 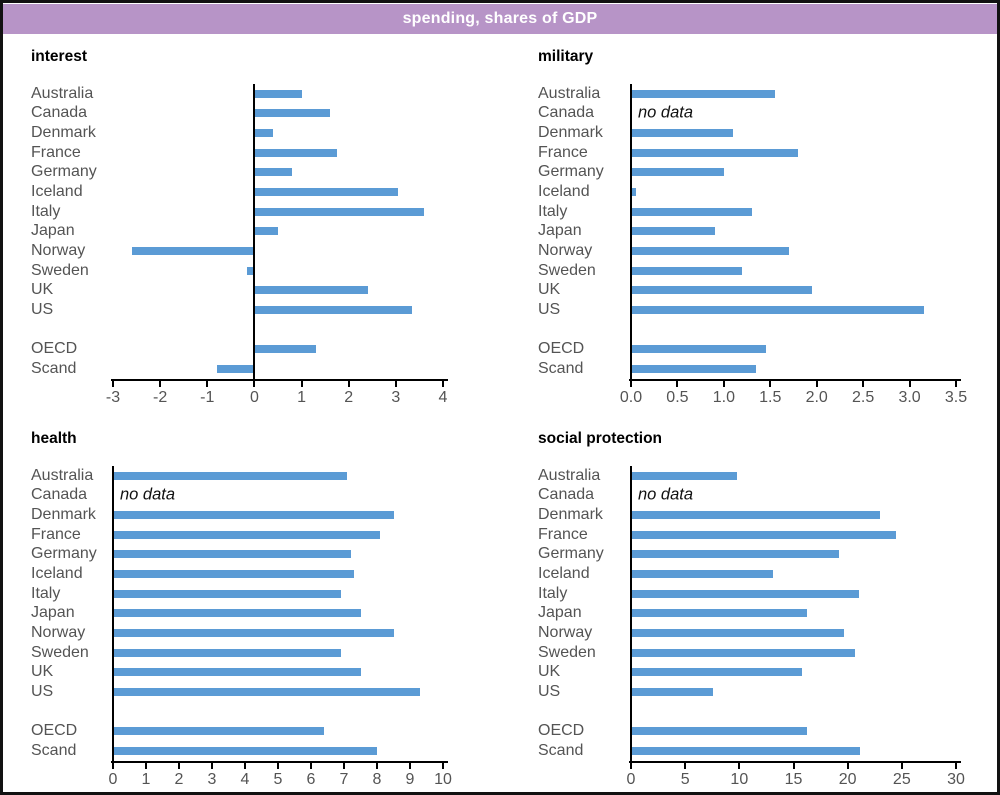 I want to click on category-label: US, so click(x=42, y=691).